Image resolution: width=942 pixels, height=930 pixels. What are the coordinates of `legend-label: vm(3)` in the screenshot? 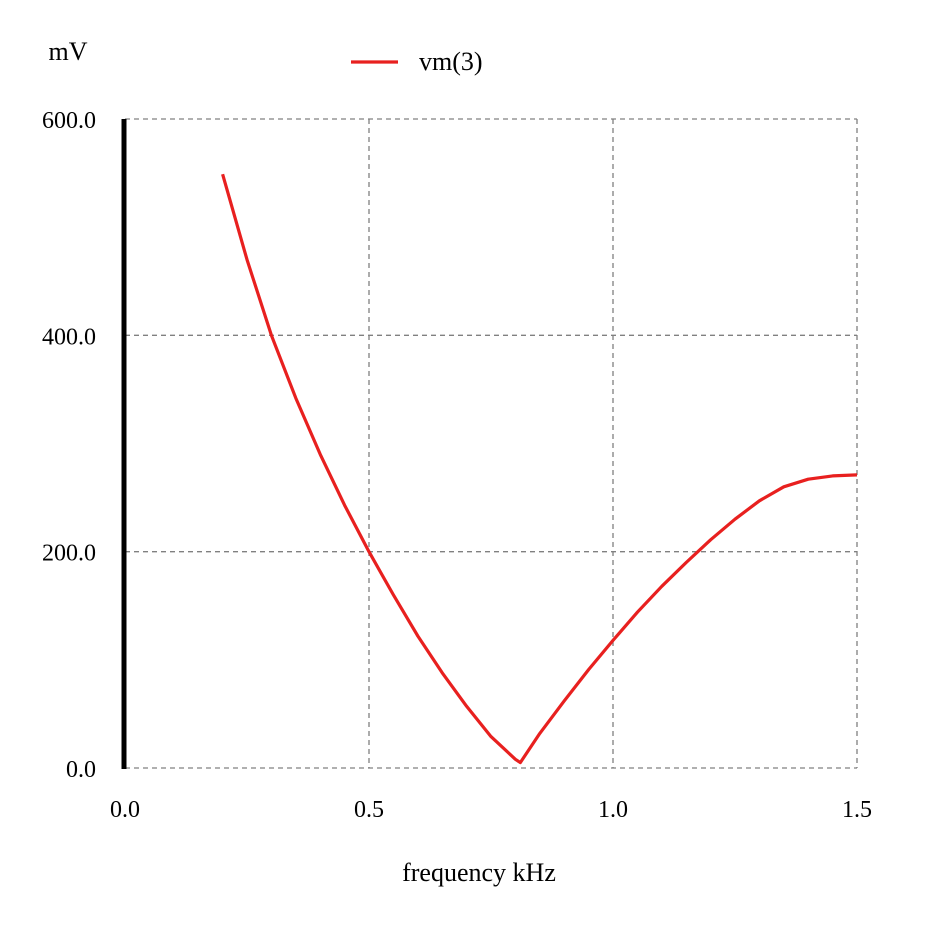 It's located at (451, 61).